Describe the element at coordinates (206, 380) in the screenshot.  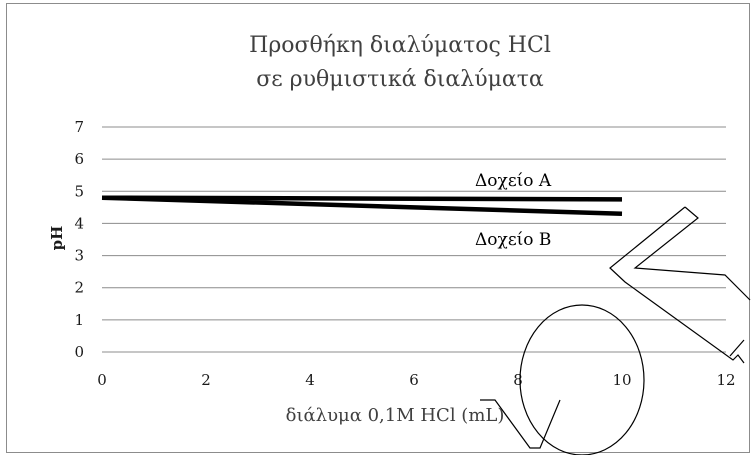
I see `x-tick-label: 2` at that location.